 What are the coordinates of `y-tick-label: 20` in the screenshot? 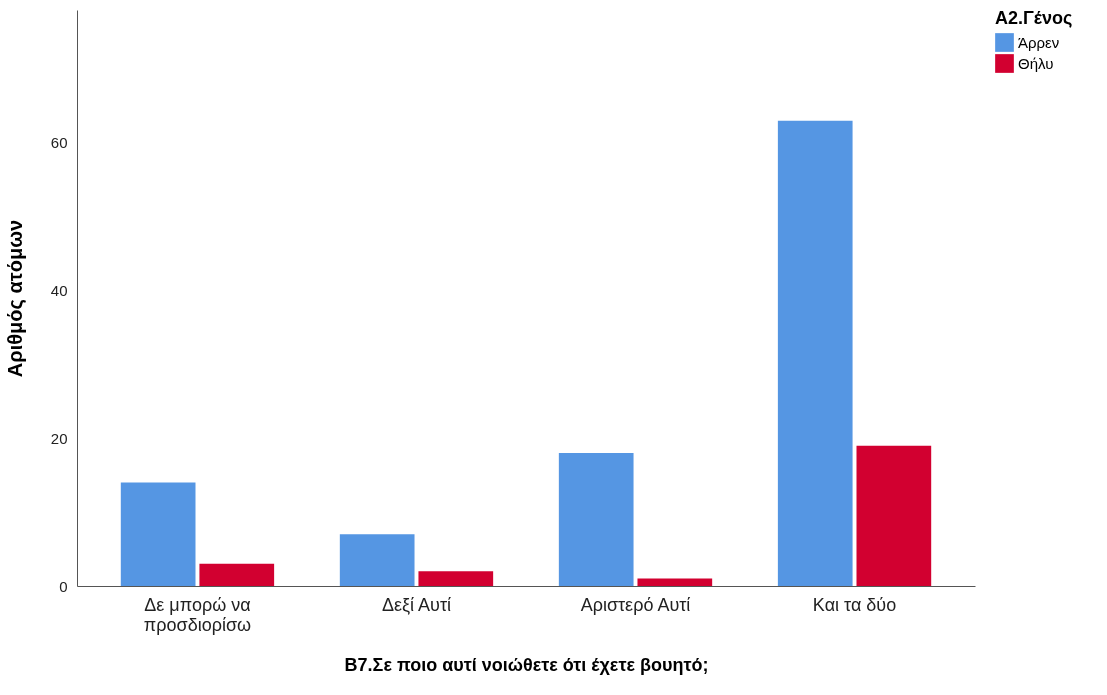 It's located at (59, 438).